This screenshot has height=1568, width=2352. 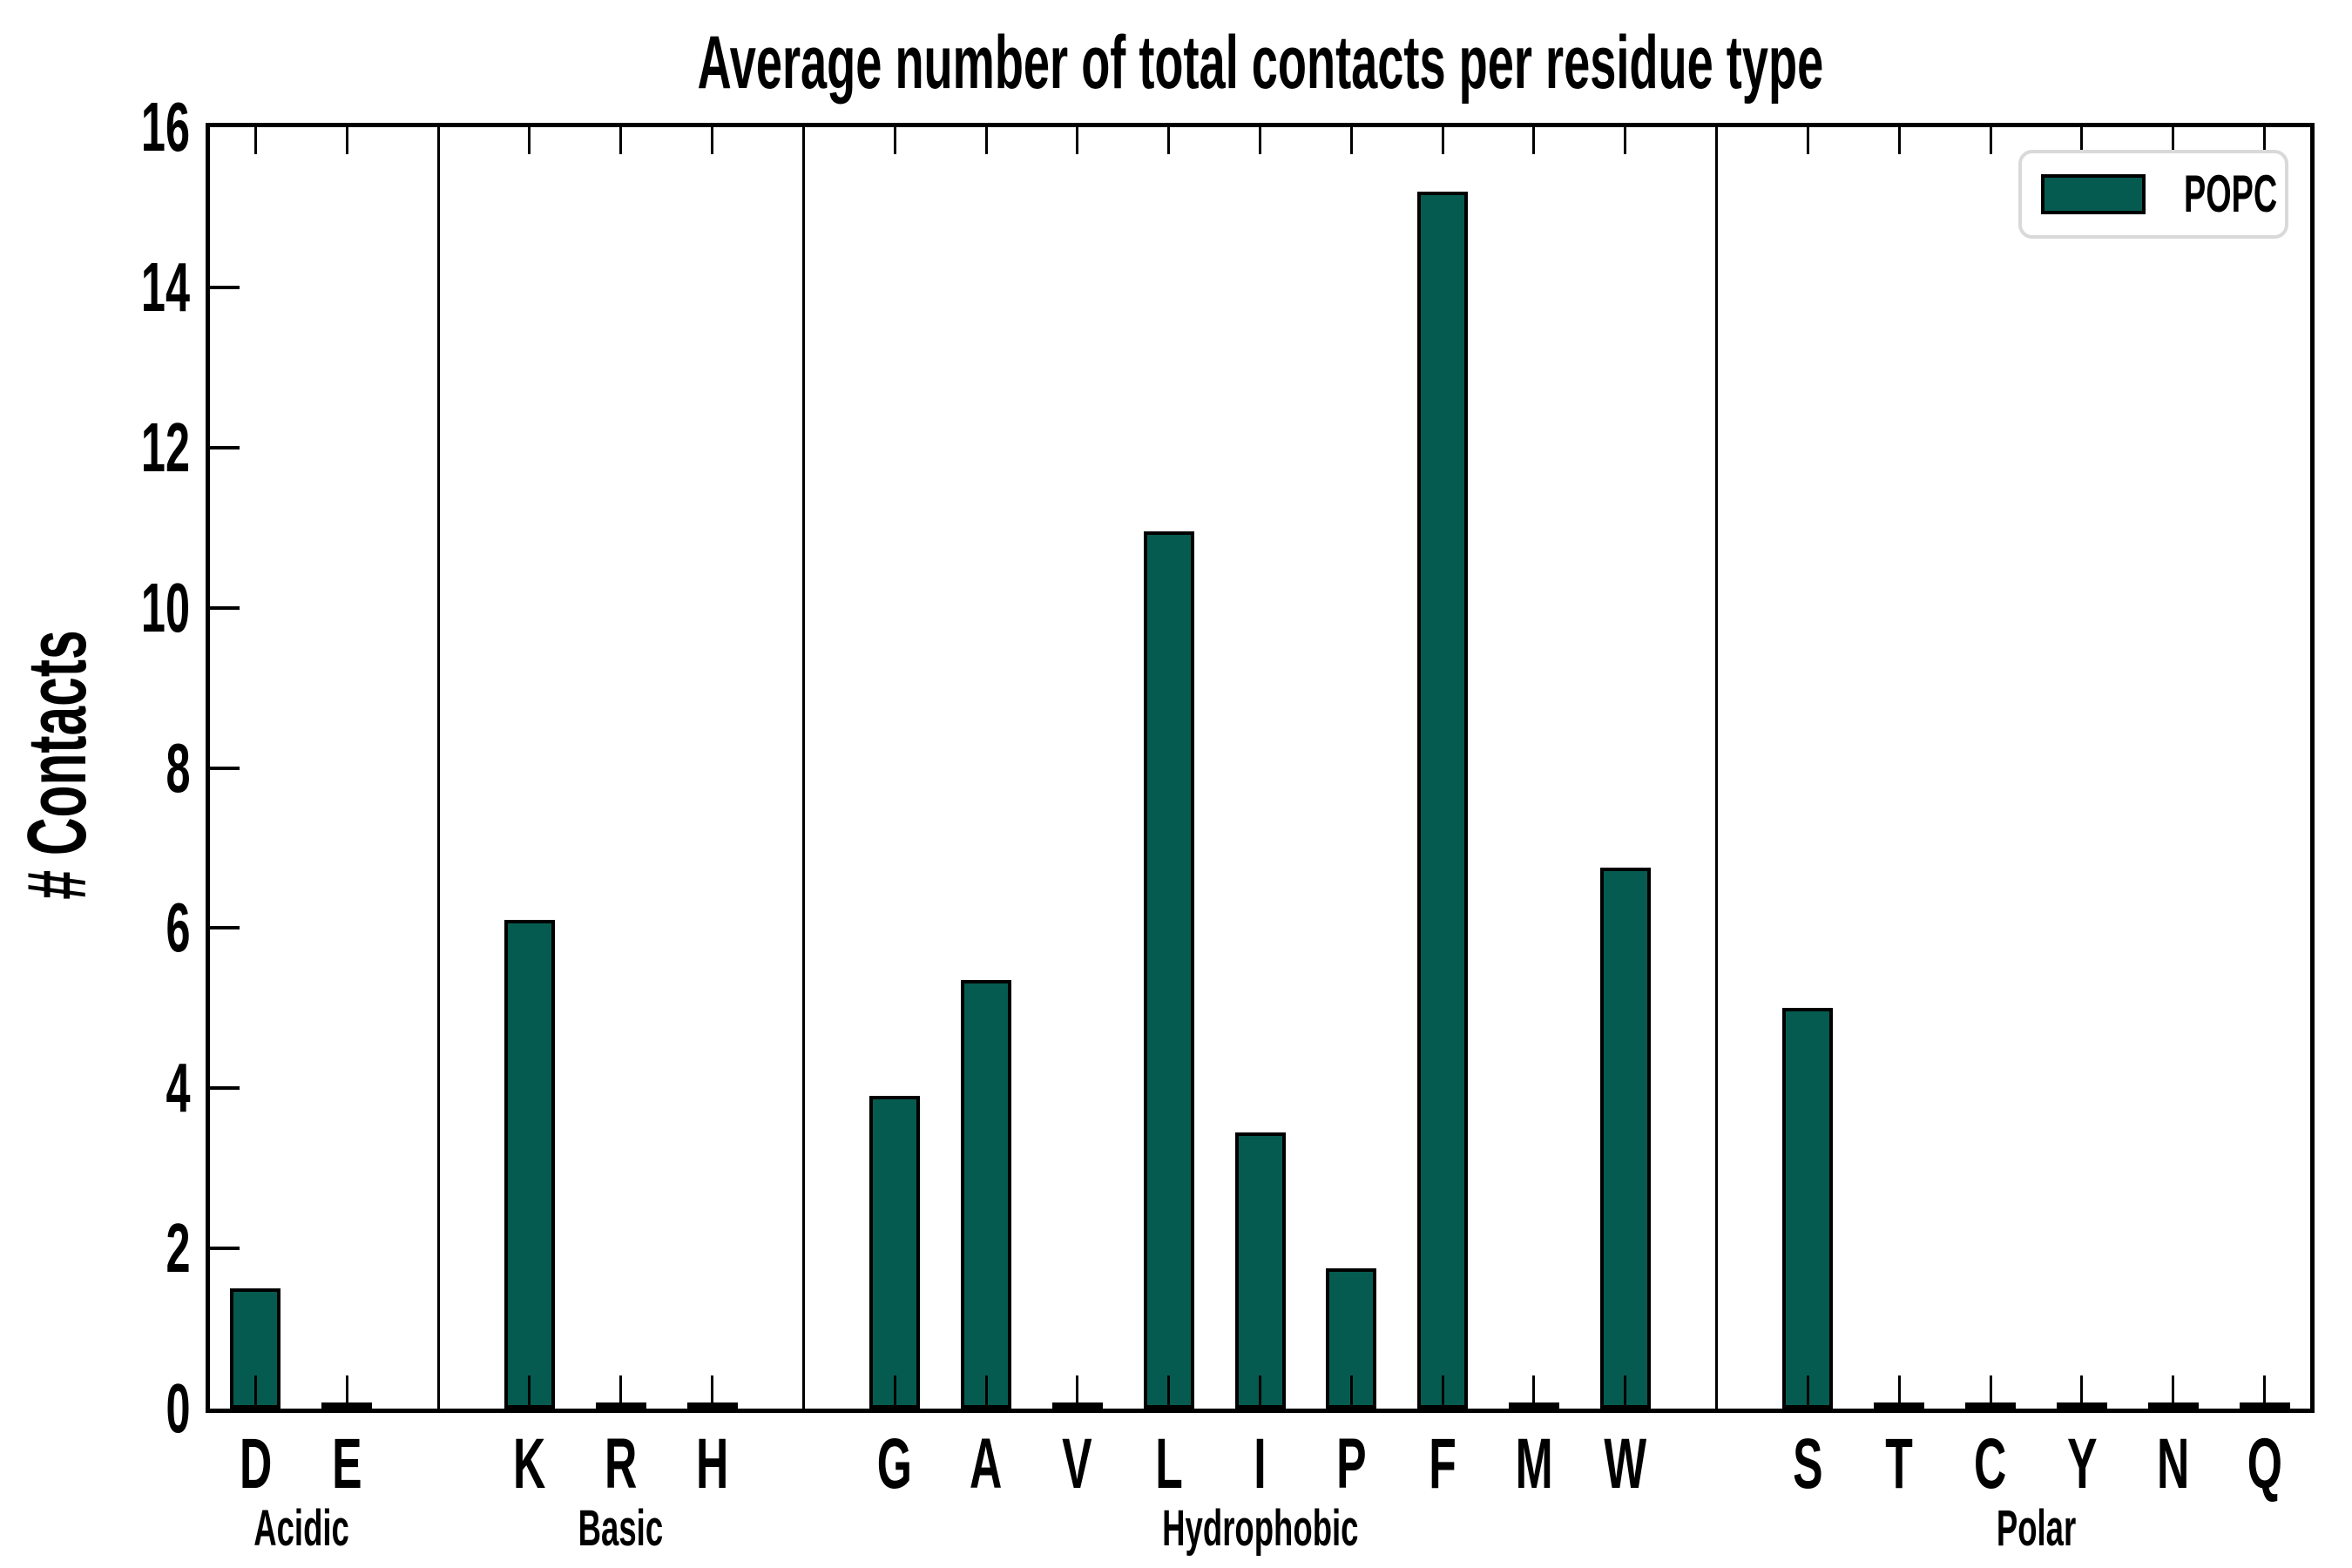 I want to click on x-category-letter: Y, so click(x=2082, y=1464).